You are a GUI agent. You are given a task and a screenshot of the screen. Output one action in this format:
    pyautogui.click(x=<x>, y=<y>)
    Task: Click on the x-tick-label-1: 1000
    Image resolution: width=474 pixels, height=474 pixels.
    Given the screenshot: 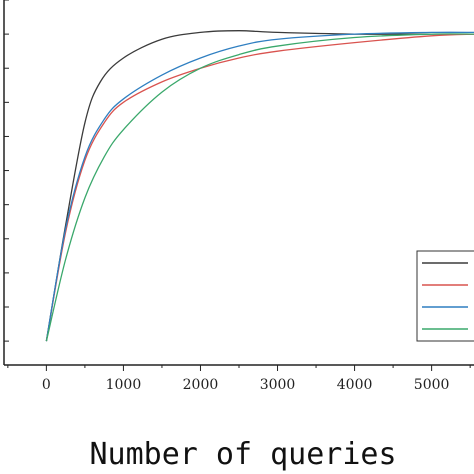 What is the action you would take?
    pyautogui.click(x=124, y=385)
    